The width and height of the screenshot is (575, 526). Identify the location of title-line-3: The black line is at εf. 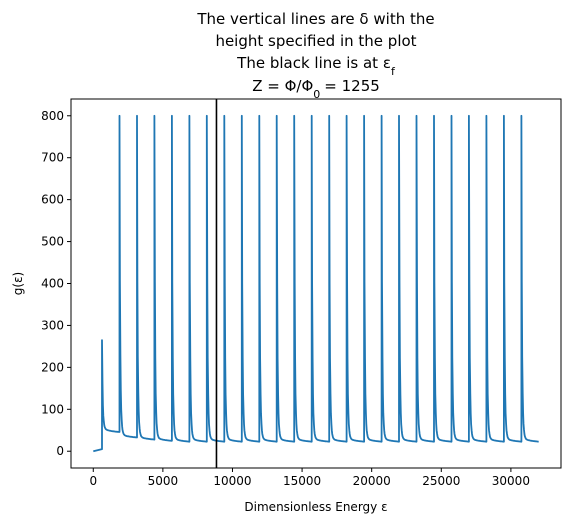
(316, 66).